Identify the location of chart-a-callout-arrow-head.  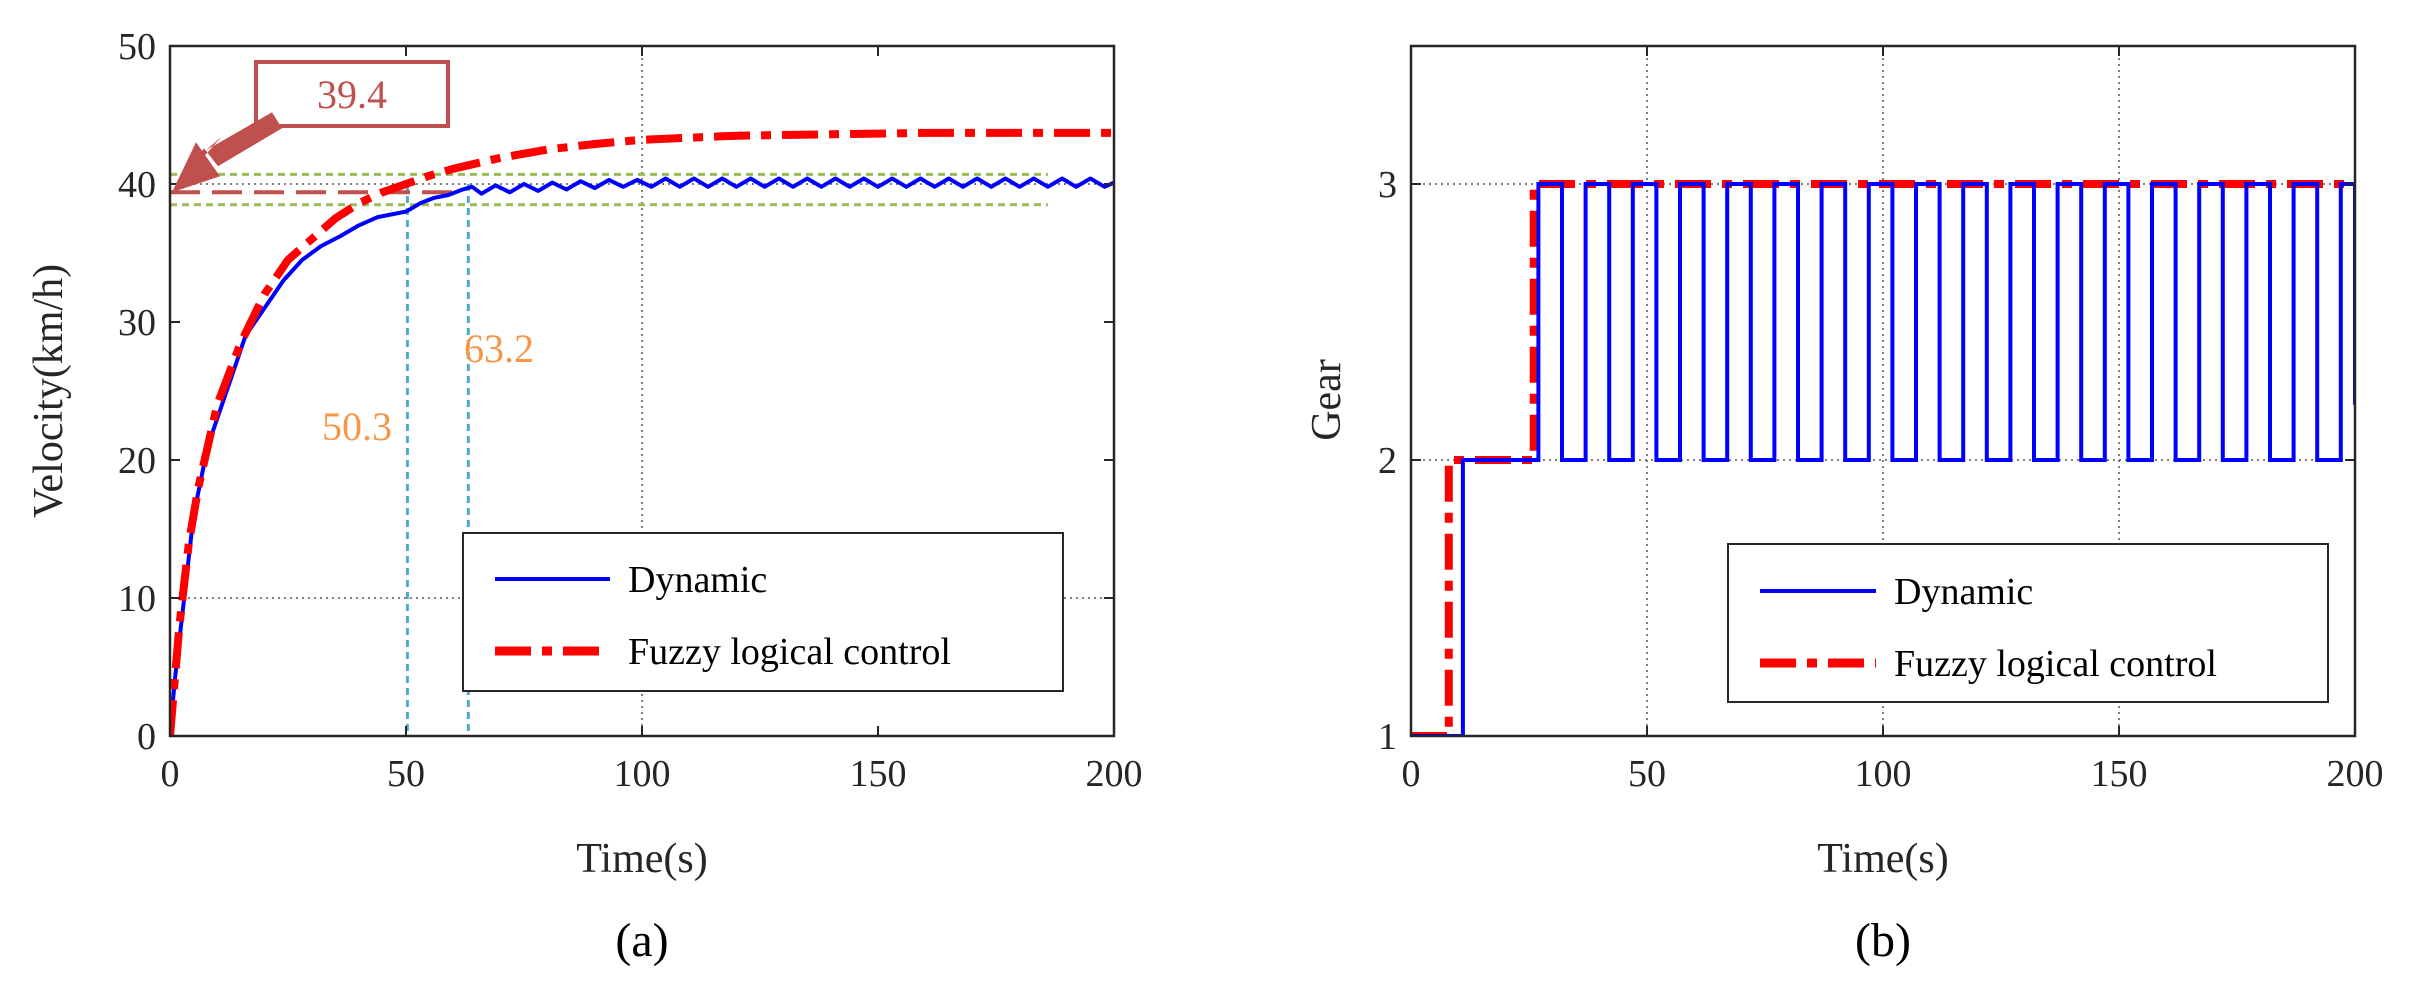
(196, 167).